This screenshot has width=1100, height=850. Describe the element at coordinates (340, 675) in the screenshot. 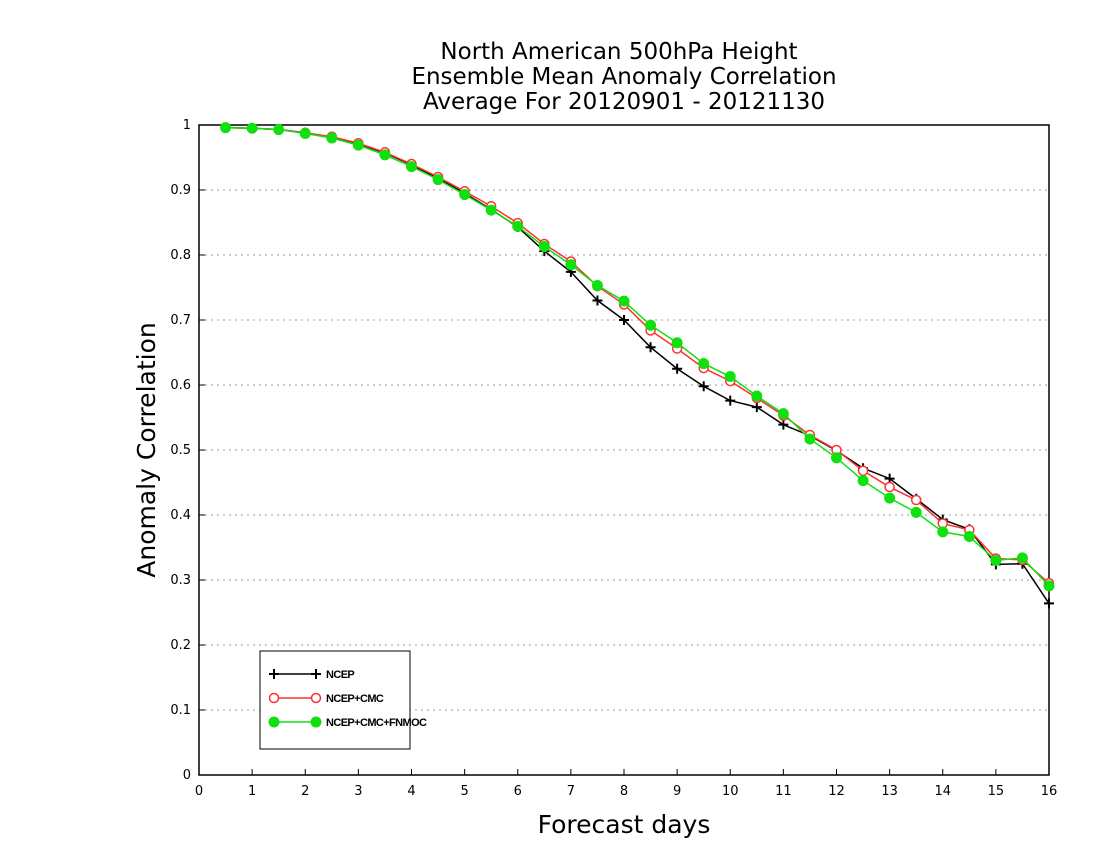

I see `legend-label-0: NCEP` at that location.